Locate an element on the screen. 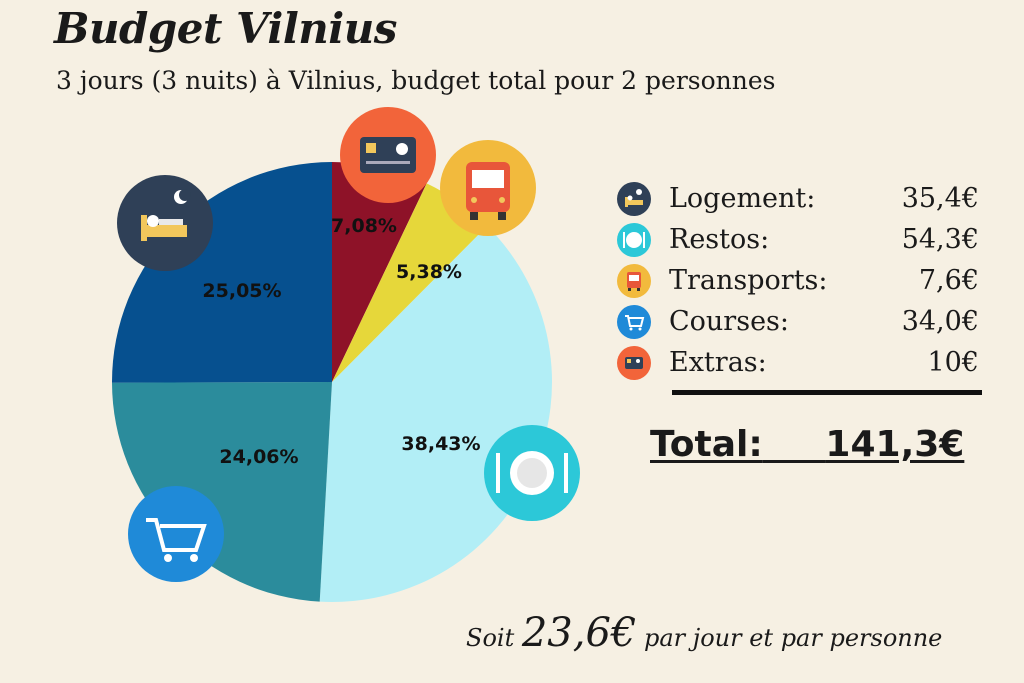 The height and width of the screenshot is (683, 1024). legend-item-transports: Transports: 7,6€ is located at coordinates (798, 280).